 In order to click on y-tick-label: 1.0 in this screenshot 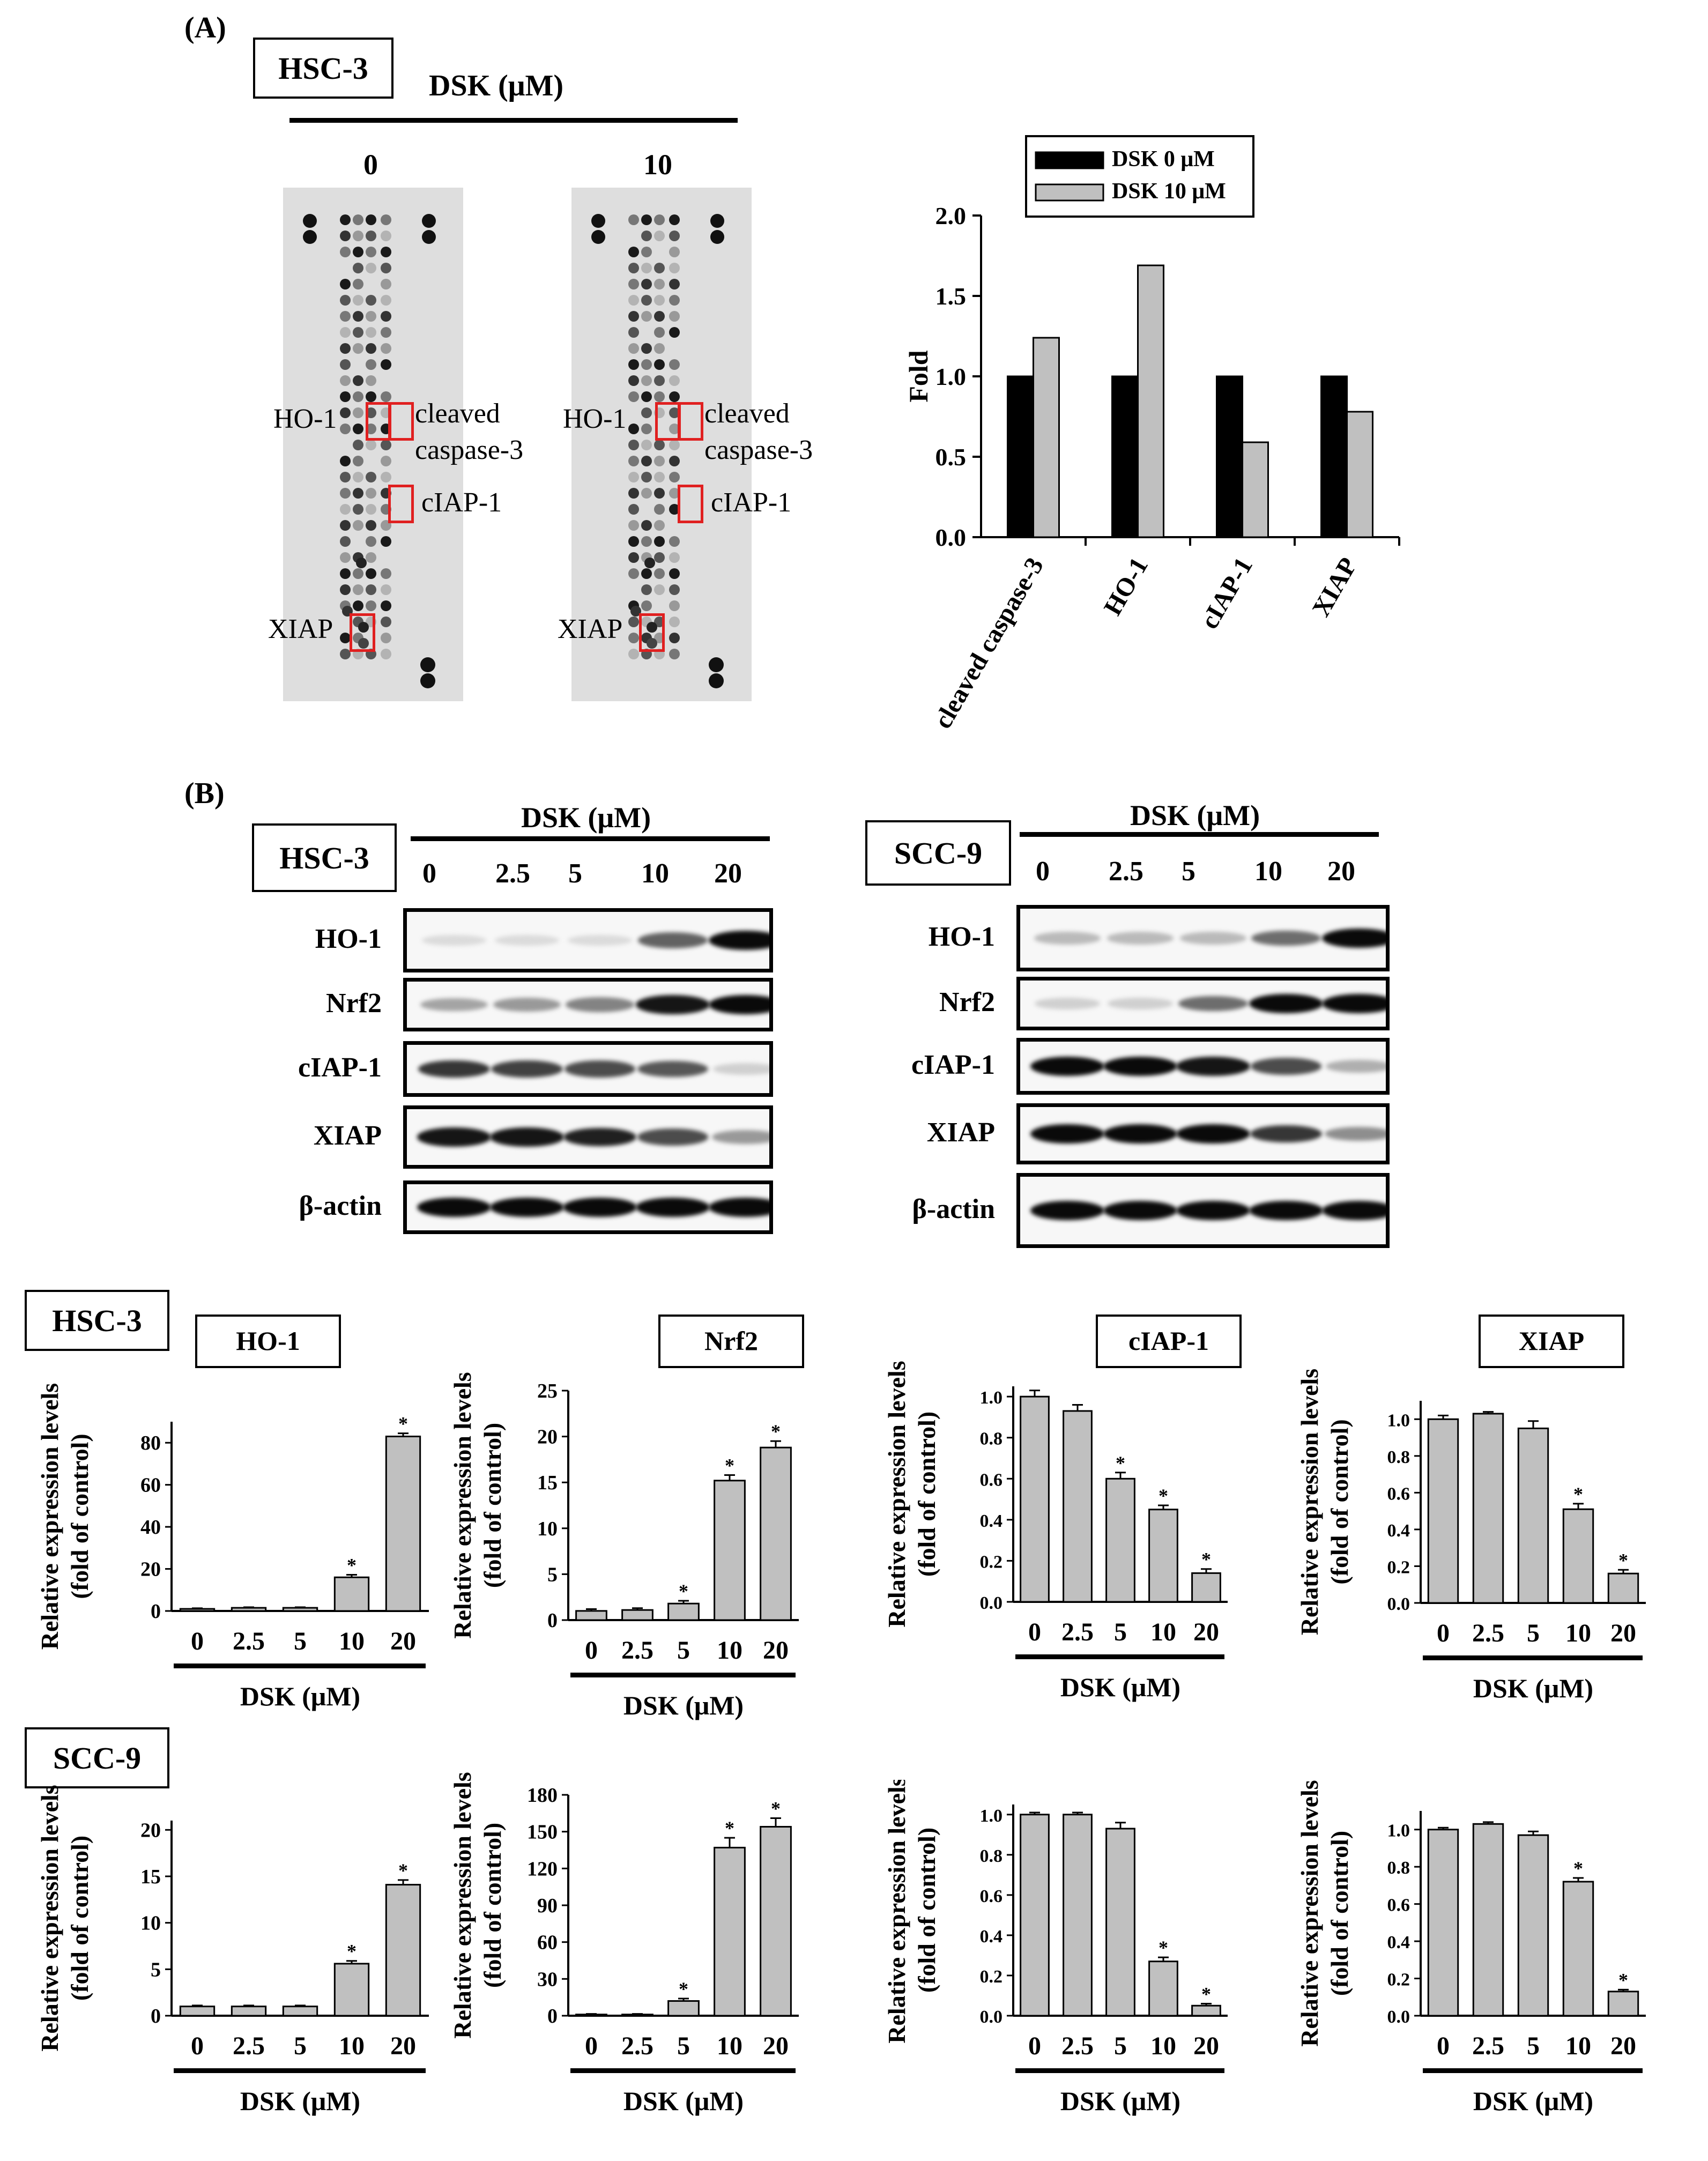, I will do `click(991, 1816)`.